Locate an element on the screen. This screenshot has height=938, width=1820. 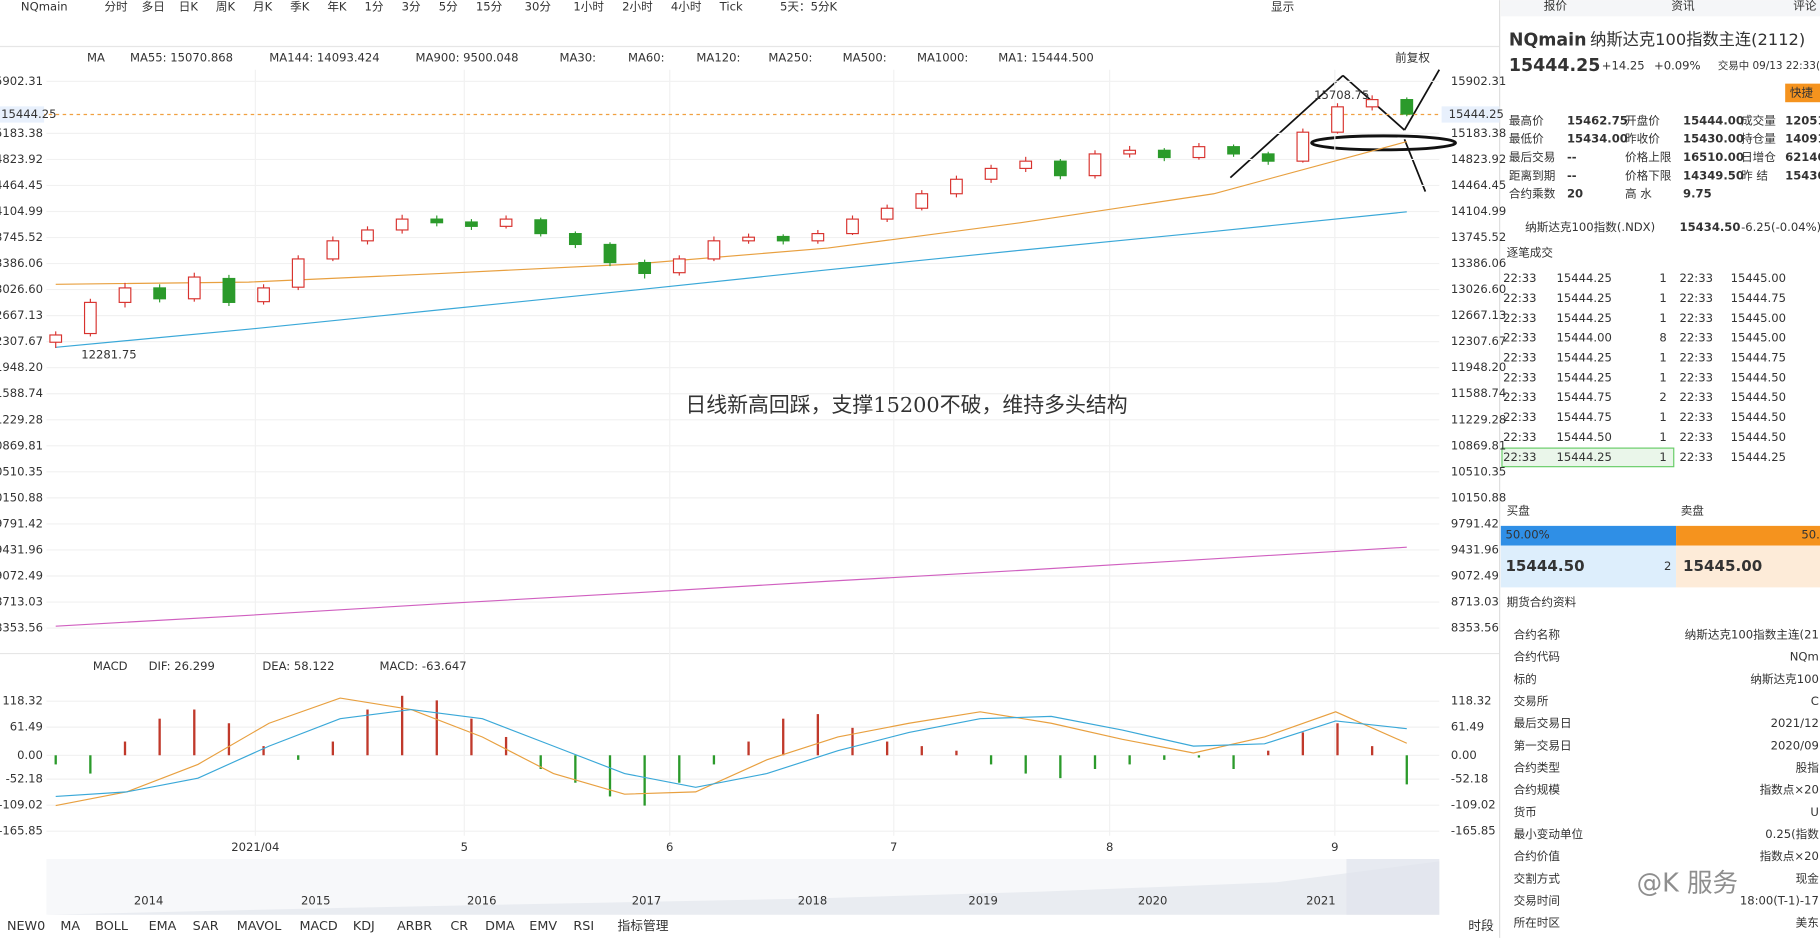
quick-btn is located at coordinates (1802, 93).